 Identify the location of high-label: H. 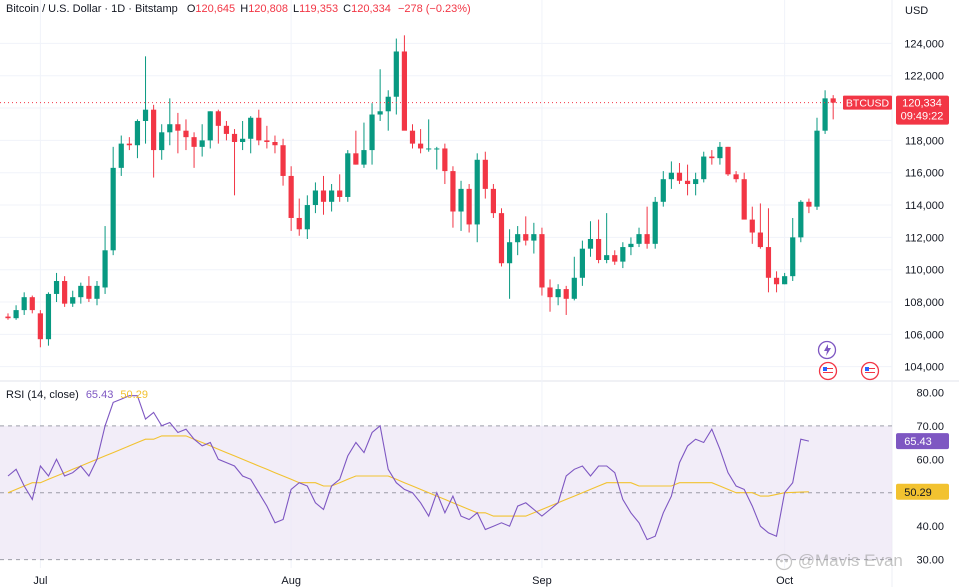
(244, 9).